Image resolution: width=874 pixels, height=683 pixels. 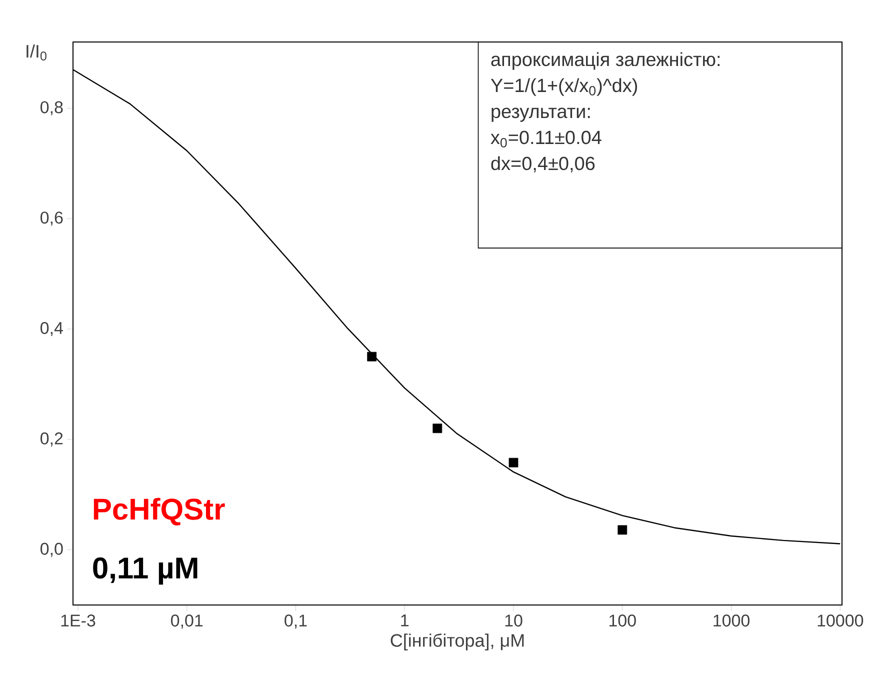 What do you see at coordinates (623, 620) in the screenshot?
I see `x-tick-label: 100` at bounding box center [623, 620].